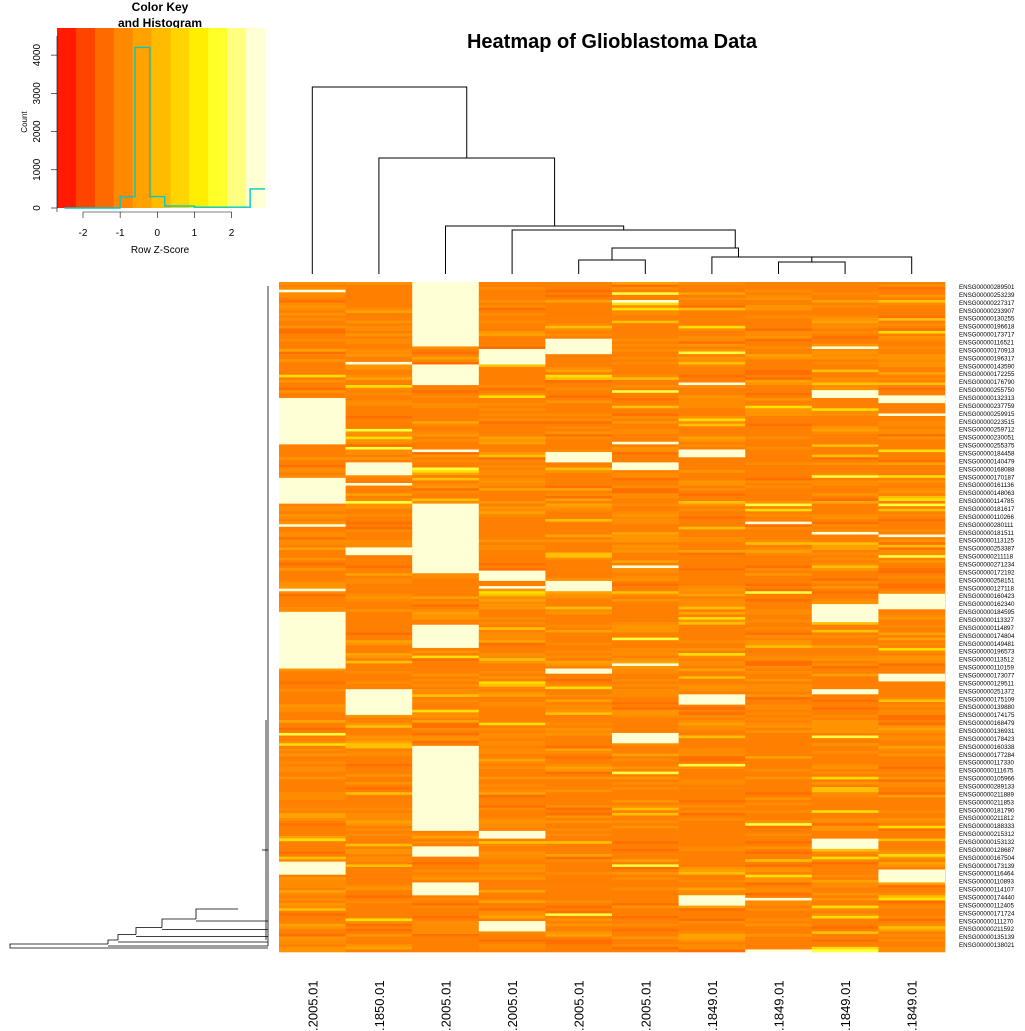  What do you see at coordinates (987, 446) in the screenshot?
I see `row-label: ENSG00000255375` at bounding box center [987, 446].